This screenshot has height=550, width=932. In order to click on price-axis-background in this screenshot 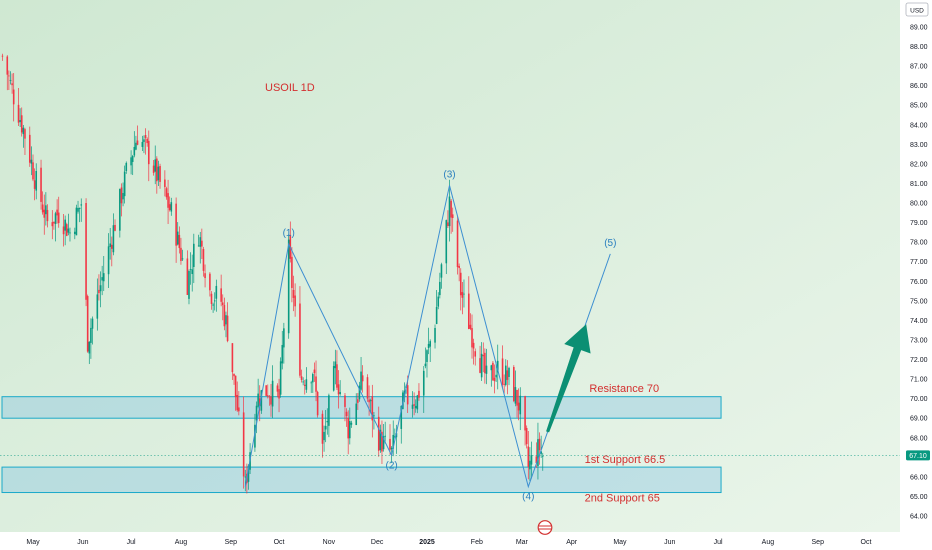, I will do `click(916, 266)`.